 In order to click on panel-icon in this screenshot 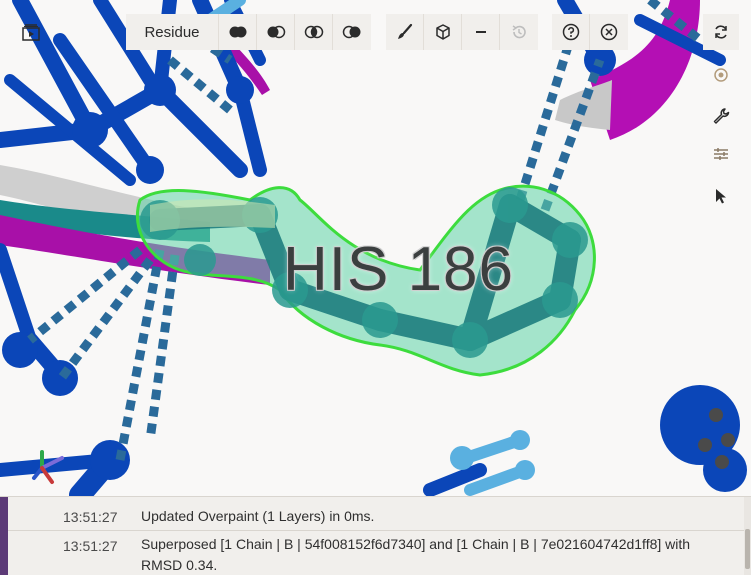, I will do `click(31, 32)`.